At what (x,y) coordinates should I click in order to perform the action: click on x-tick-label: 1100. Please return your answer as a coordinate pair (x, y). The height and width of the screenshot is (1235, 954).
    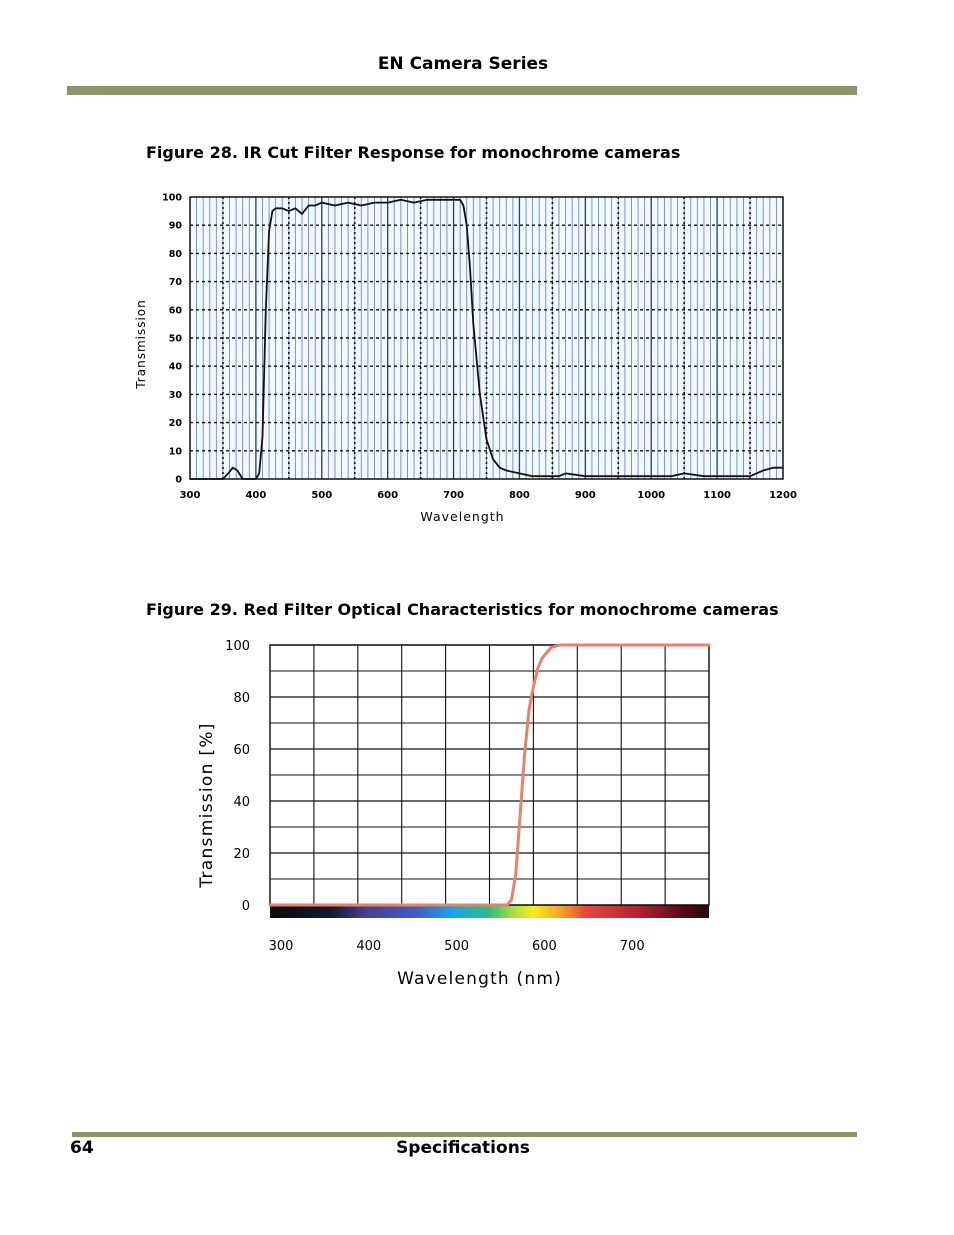
    Looking at the image, I should click on (717, 495).